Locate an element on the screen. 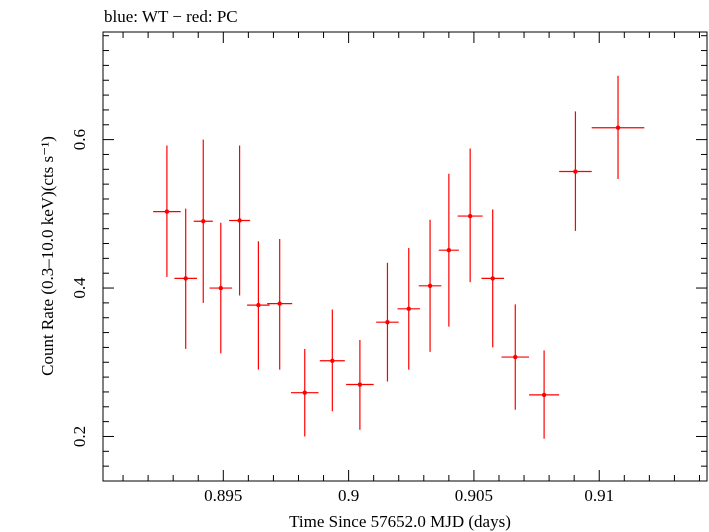 Image resolution: width=709 pixels, height=532 pixels. y-axis-label: Count Rate (0.3–10.0 keV)(cts s⁻¹) is located at coordinates (47, 256).